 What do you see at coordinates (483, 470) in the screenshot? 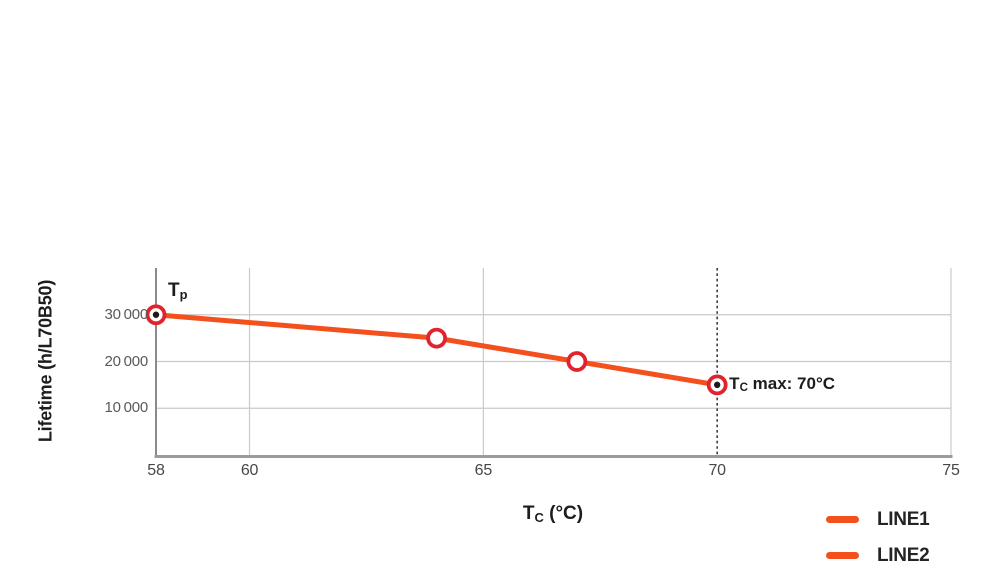
I see `x-tick-label: 65` at bounding box center [483, 470].